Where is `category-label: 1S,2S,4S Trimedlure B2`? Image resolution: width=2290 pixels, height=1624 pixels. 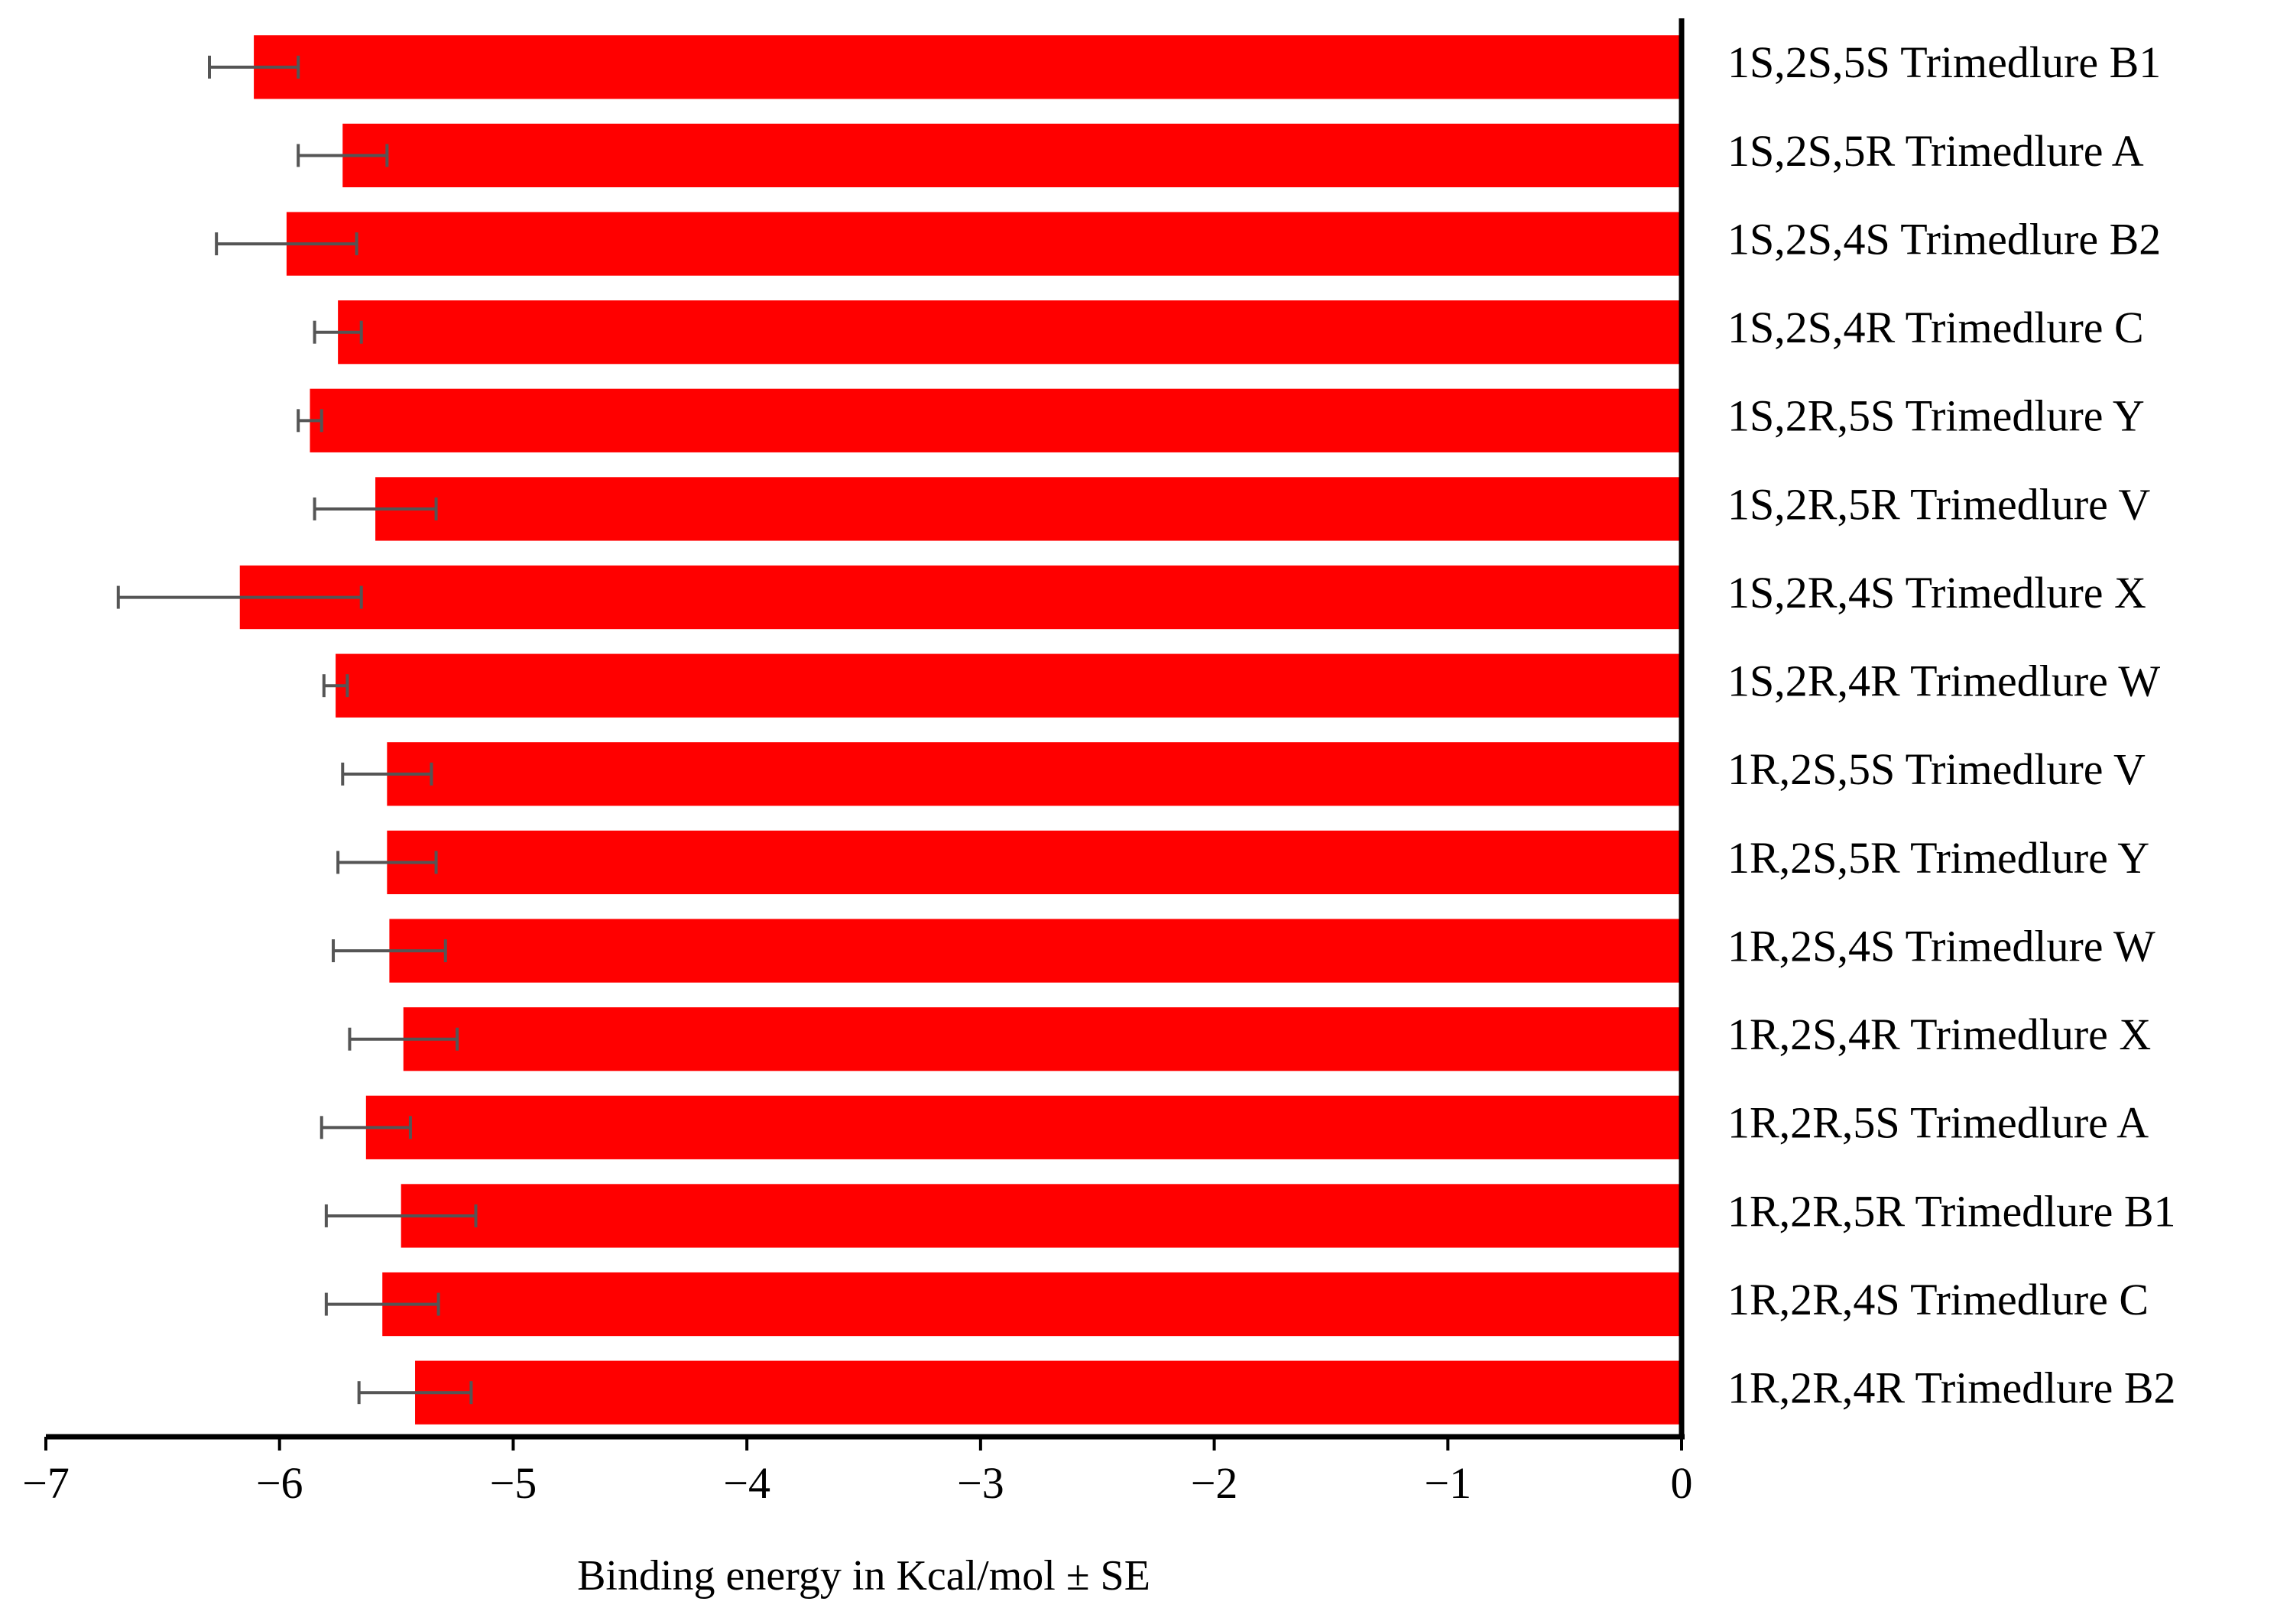
category-label: 1S,2S,4S Trimedlure B2 is located at coordinates (1944, 239).